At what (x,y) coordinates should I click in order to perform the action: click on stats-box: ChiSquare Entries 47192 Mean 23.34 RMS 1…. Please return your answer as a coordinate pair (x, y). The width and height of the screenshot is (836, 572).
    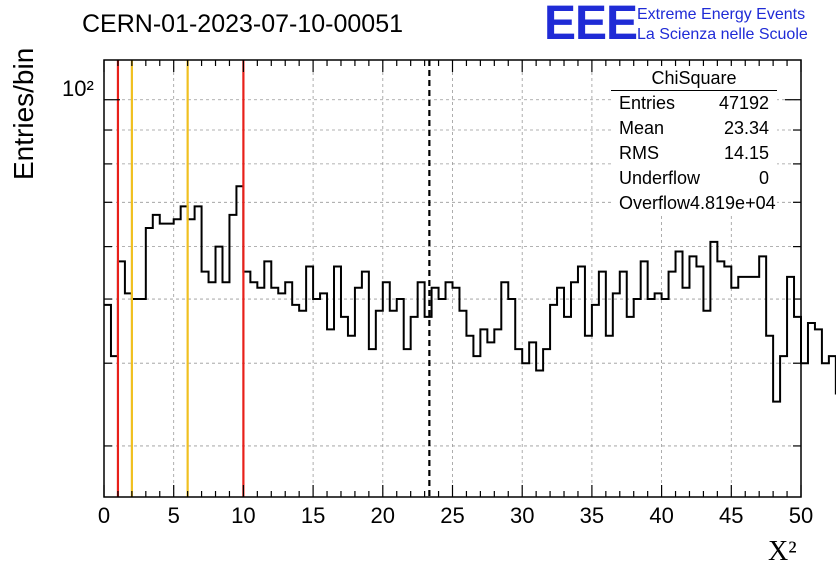
    Looking at the image, I should click on (694, 141).